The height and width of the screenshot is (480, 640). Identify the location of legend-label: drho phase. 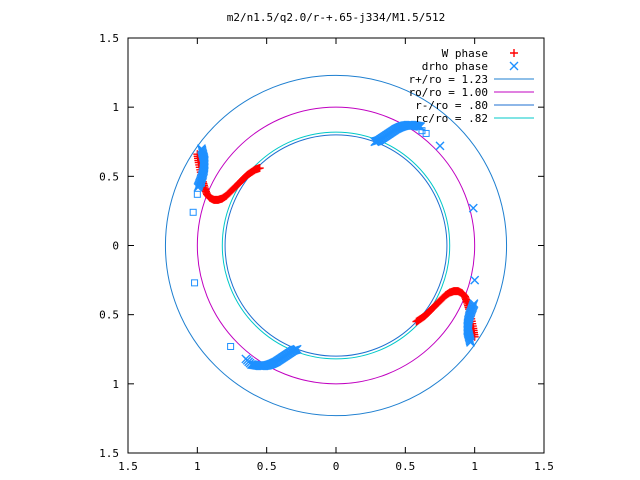
(455, 66).